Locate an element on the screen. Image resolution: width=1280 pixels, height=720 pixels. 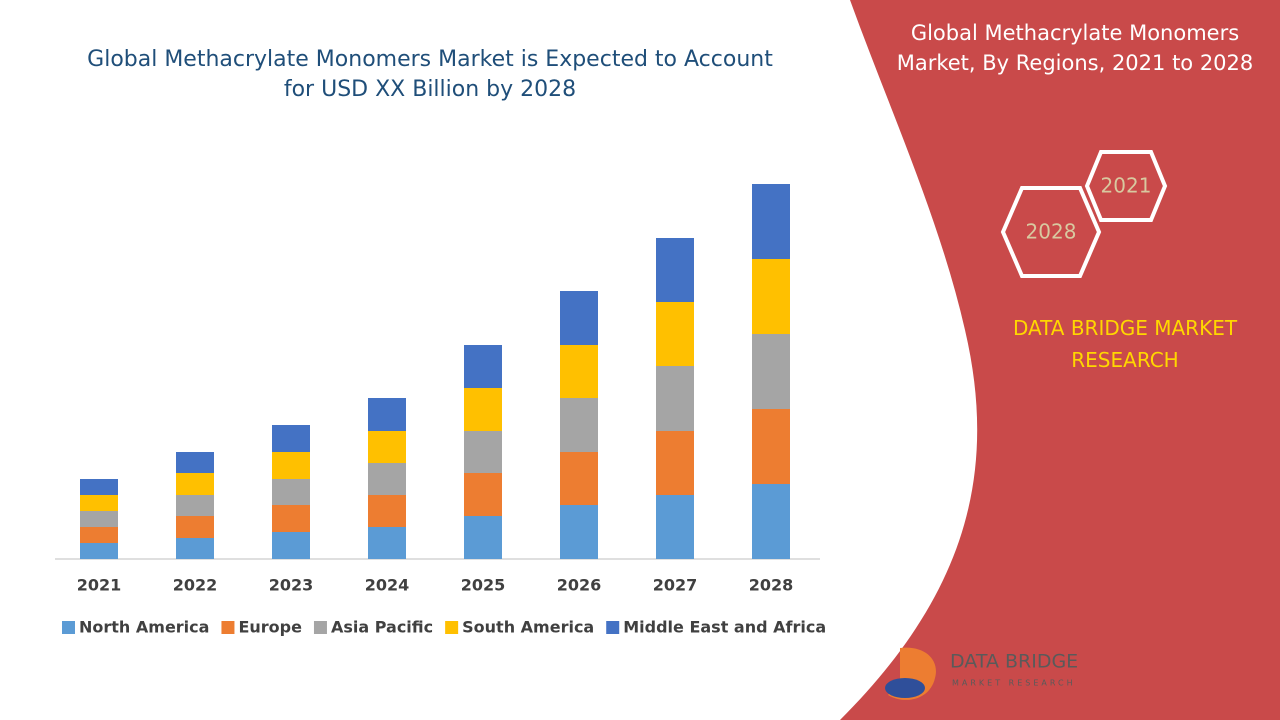
x-tick-label: 2025 is located at coordinates (483, 585).